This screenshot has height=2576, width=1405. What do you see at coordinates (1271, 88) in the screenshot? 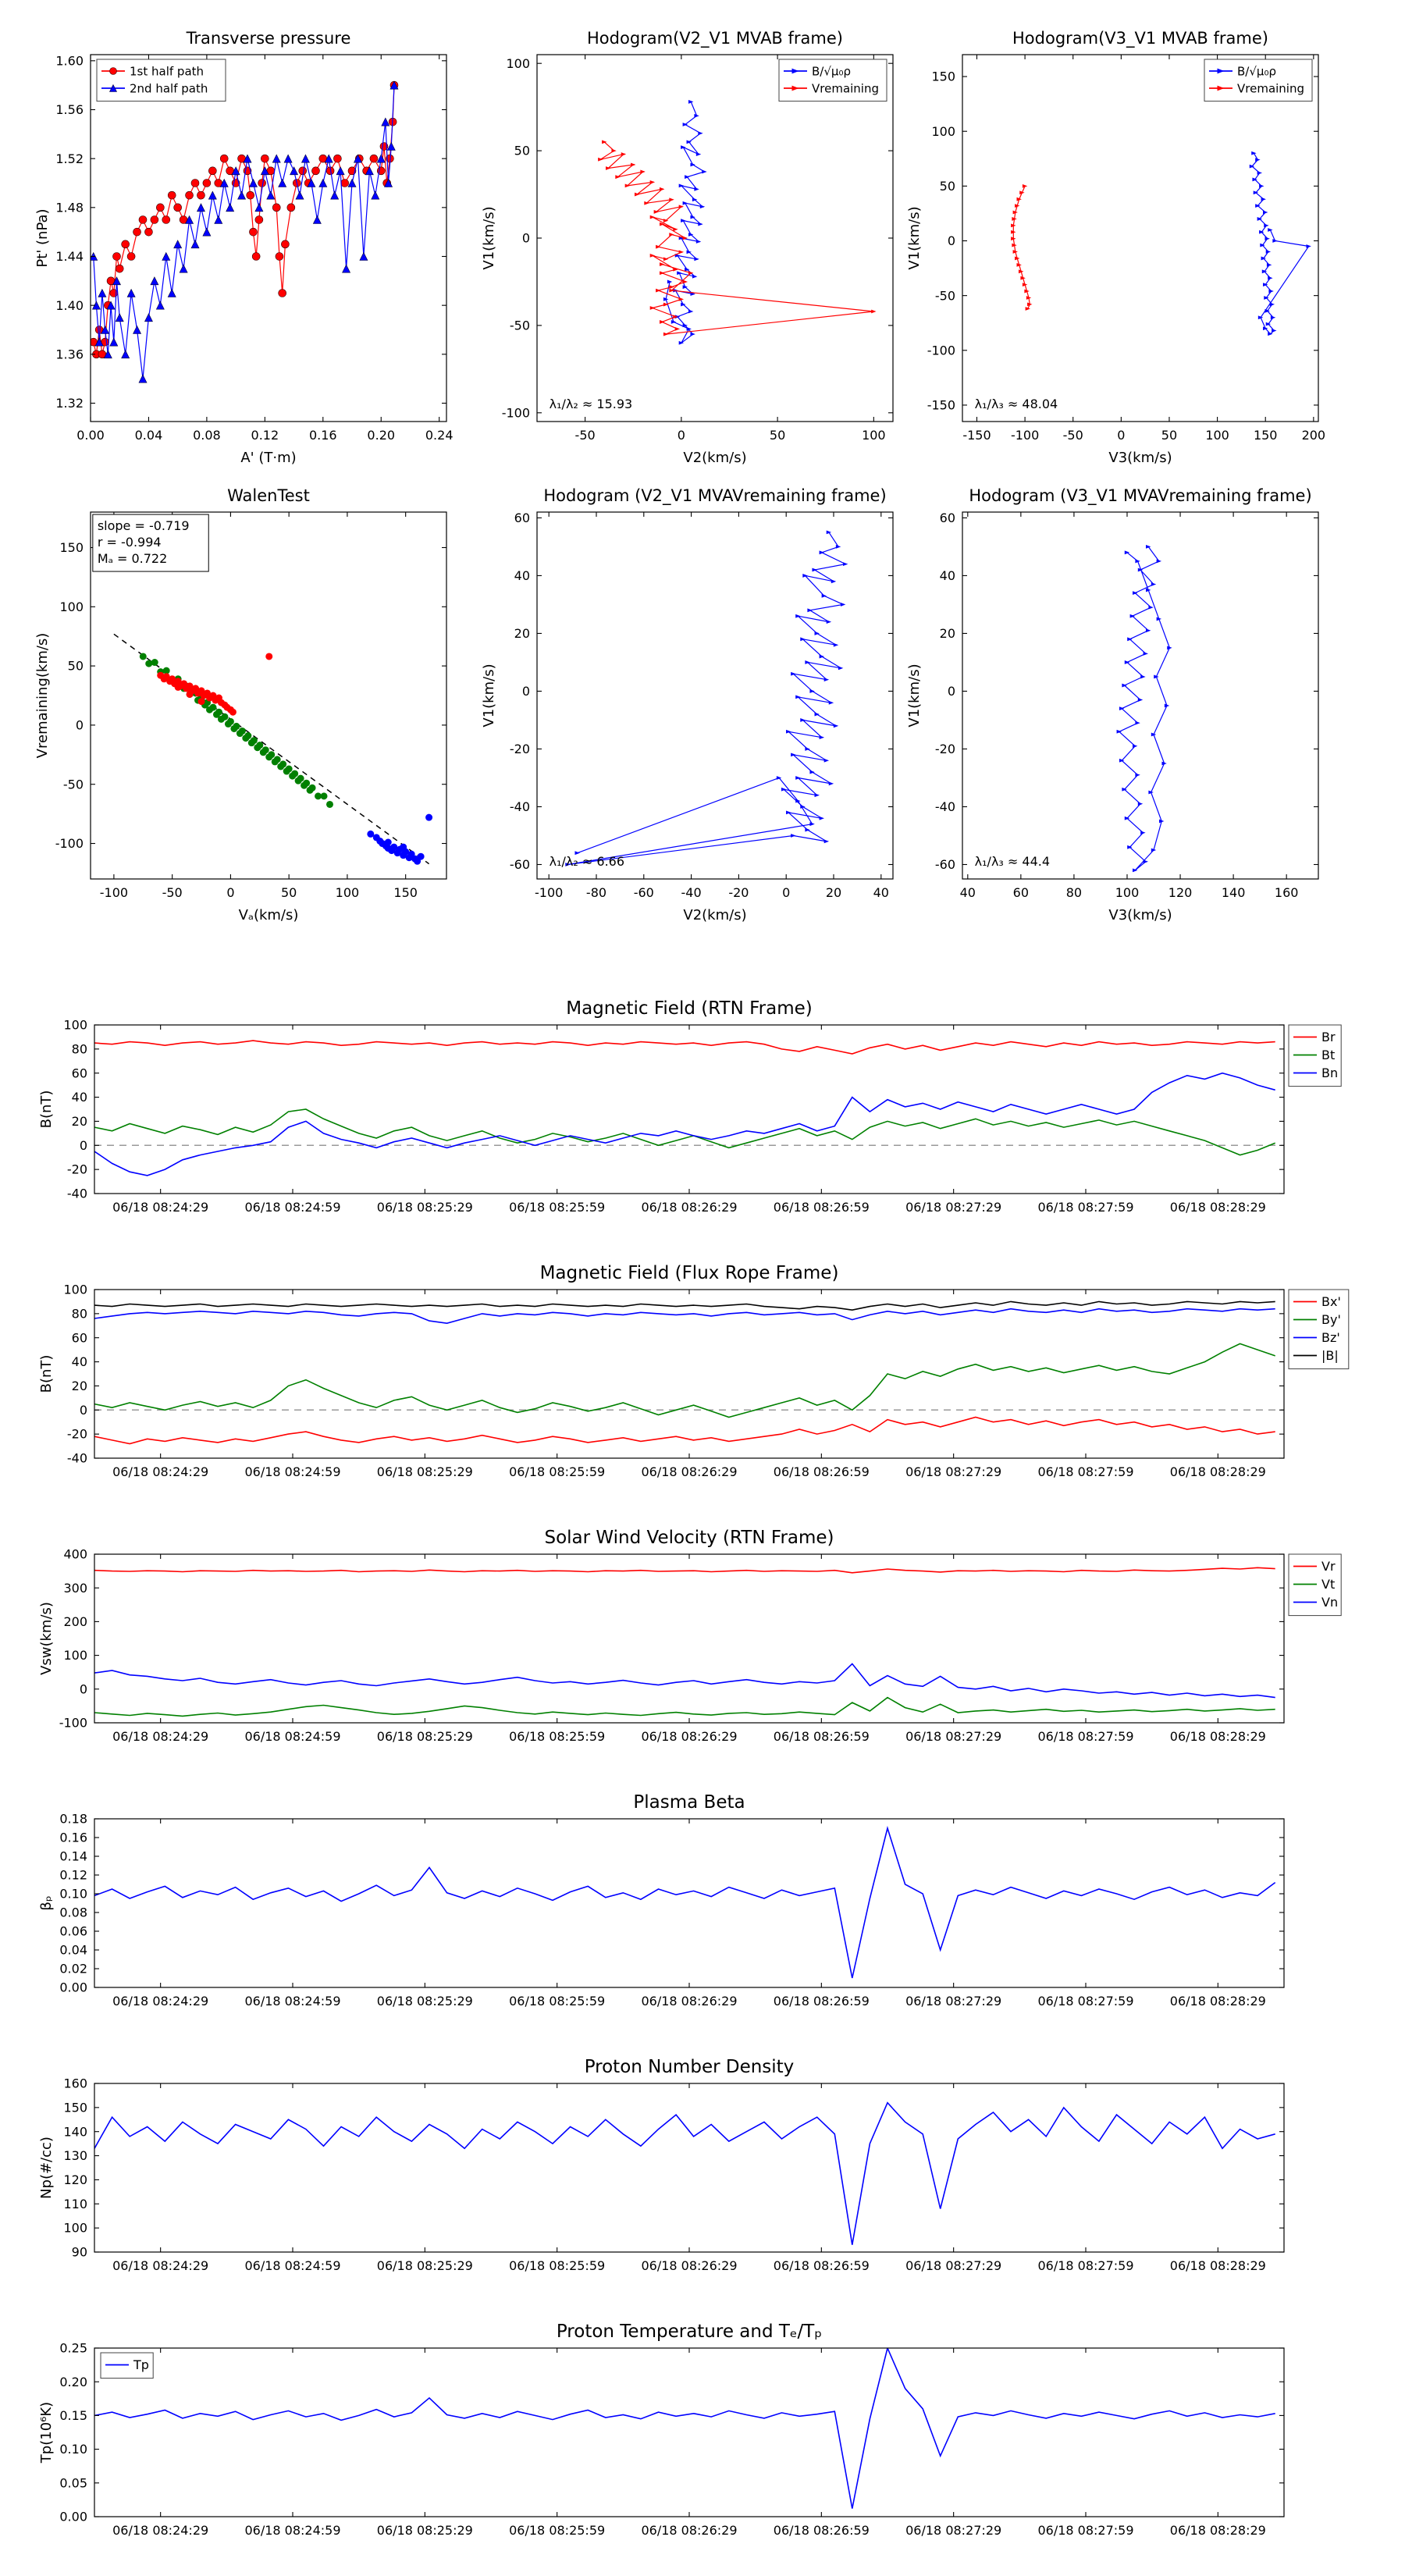
I see `legend-label: Vremaining` at bounding box center [1271, 88].